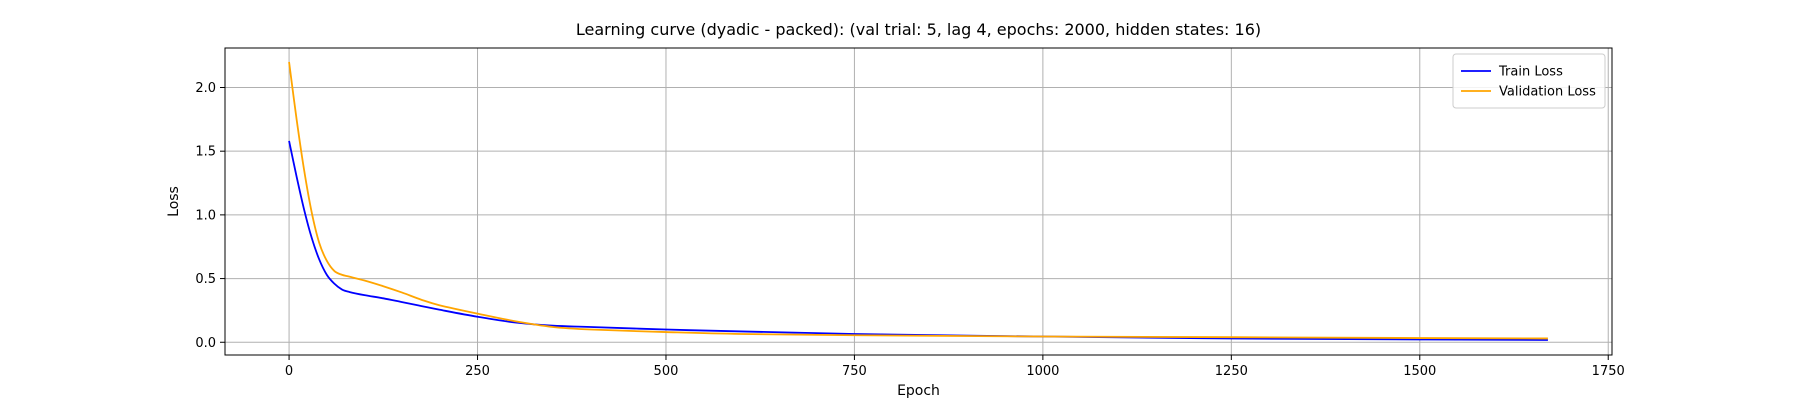 The image size is (1800, 400). Describe the element at coordinates (854, 371) in the screenshot. I see `x-tick-label: 750` at that location.